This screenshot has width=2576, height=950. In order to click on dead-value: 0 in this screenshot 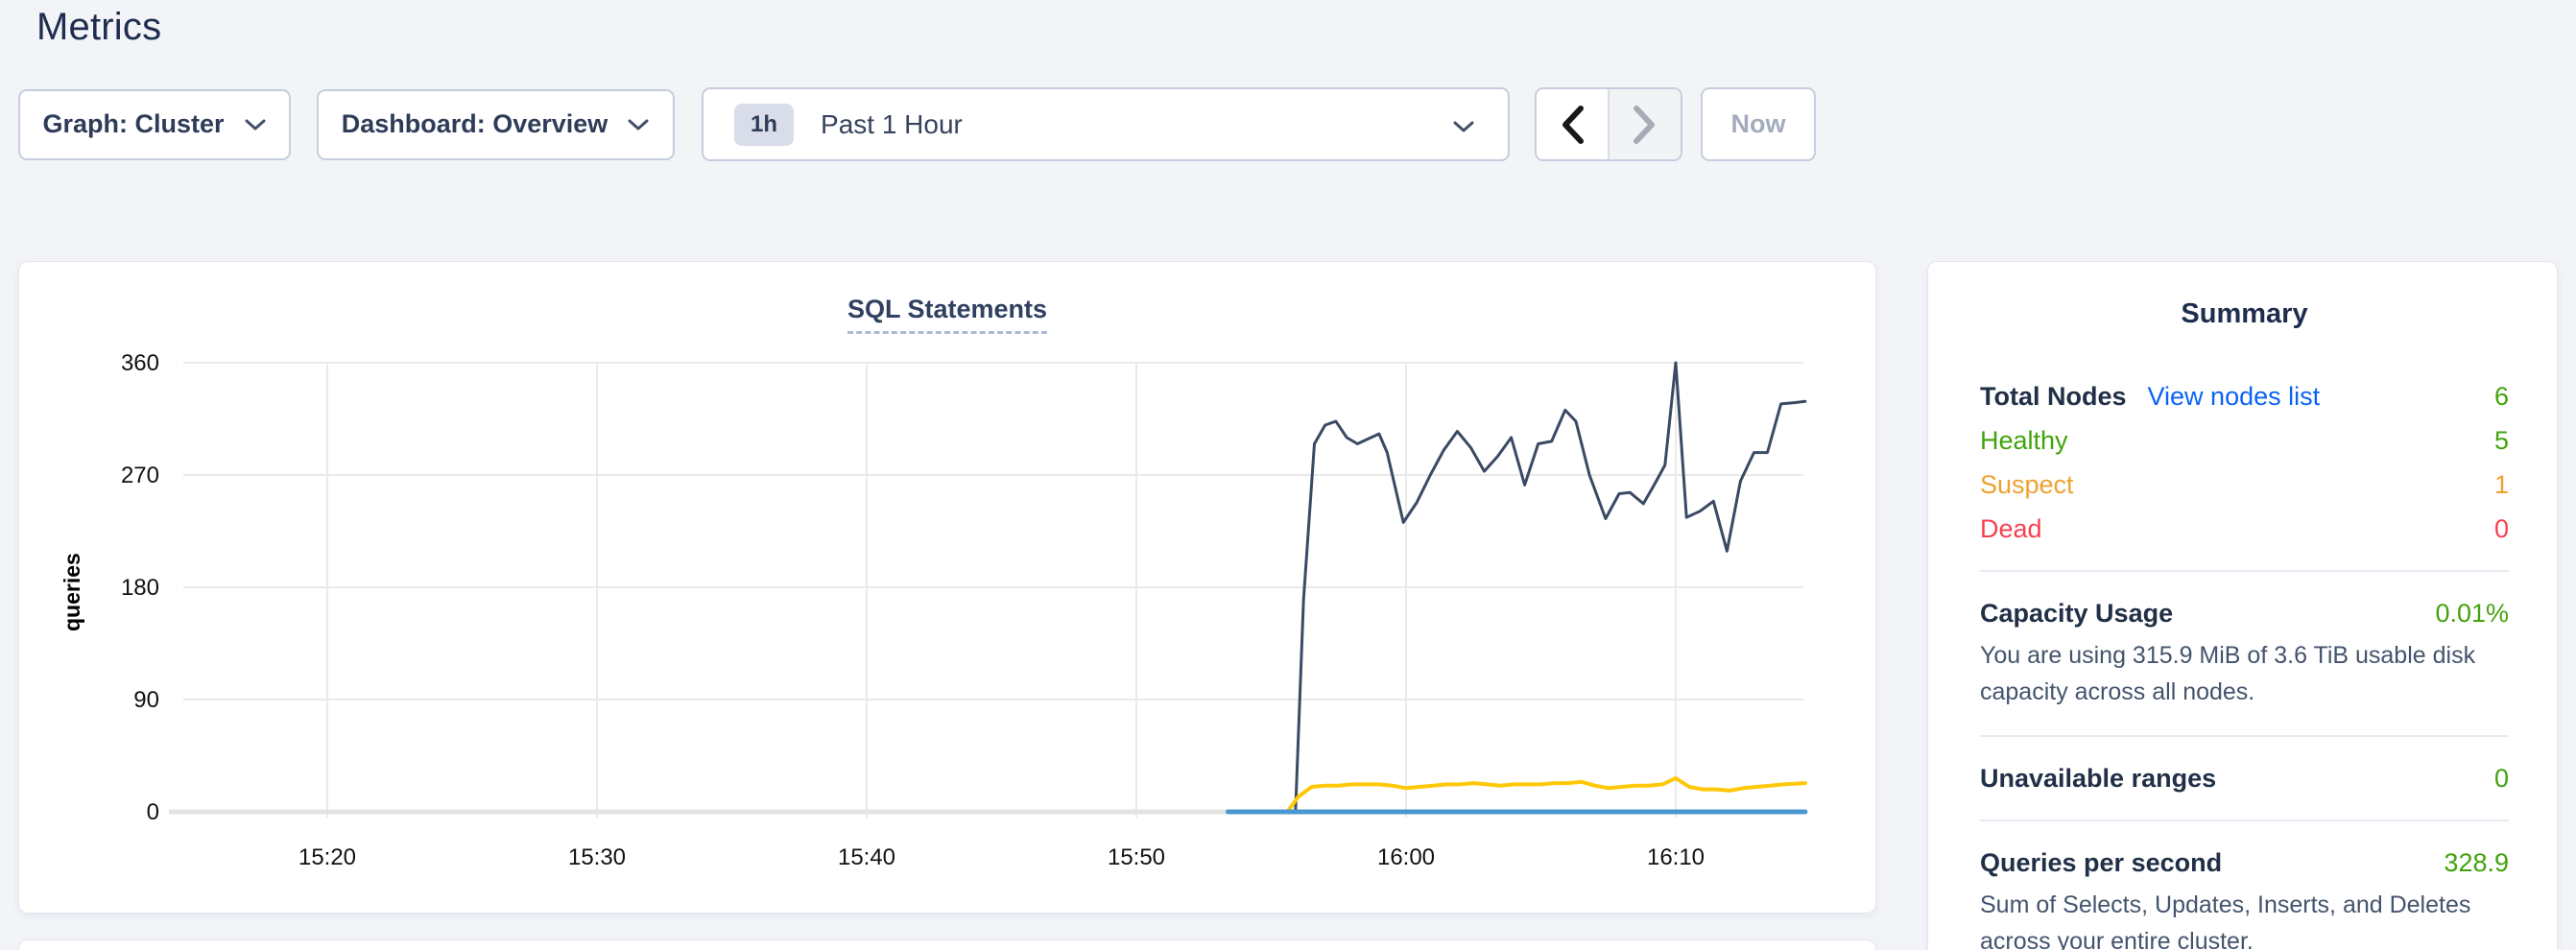, I will do `click(2501, 528)`.